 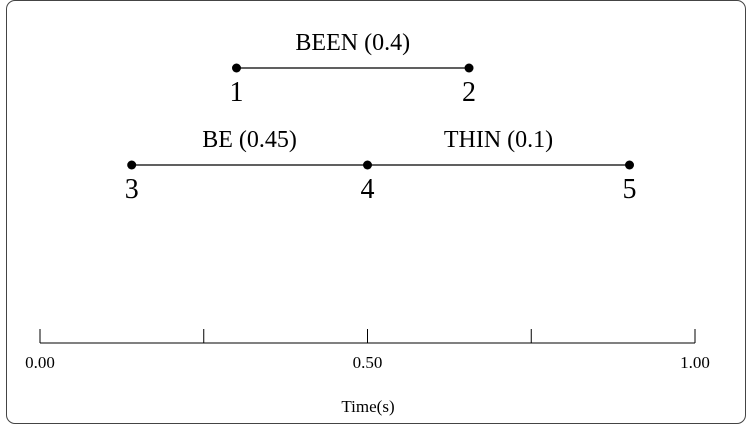 What do you see at coordinates (40, 362) in the screenshot?
I see `tick-label: 0.00` at bounding box center [40, 362].